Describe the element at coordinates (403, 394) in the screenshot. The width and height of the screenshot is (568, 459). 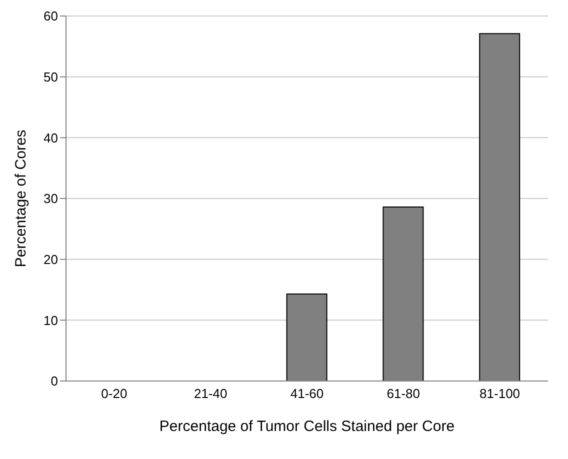
I see `x-tick-label: 61-80` at that location.